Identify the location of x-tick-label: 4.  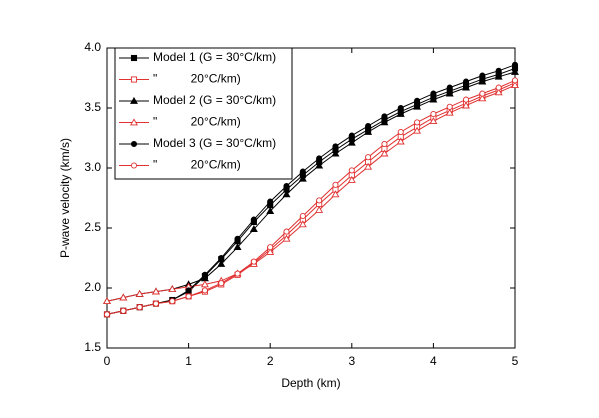
(433, 361).